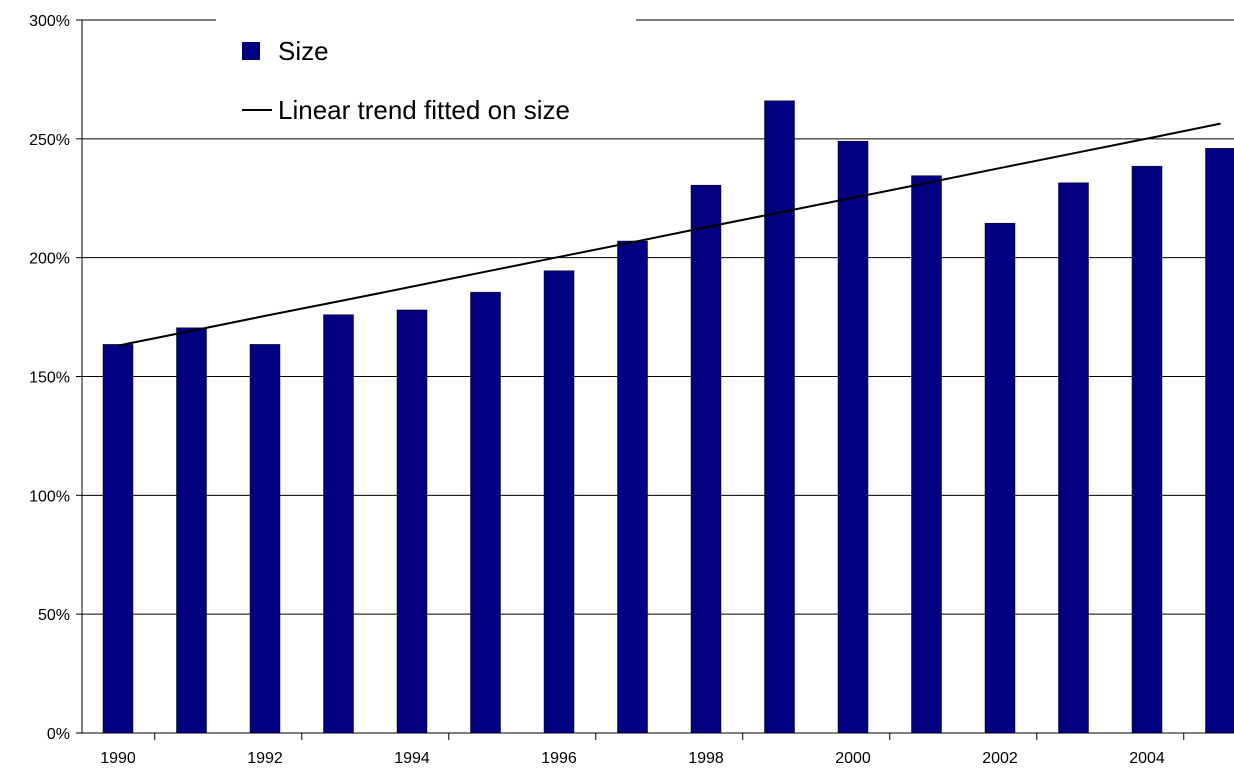 The width and height of the screenshot is (1234, 773). I want to click on legend-label-size: Size, so click(303, 51).